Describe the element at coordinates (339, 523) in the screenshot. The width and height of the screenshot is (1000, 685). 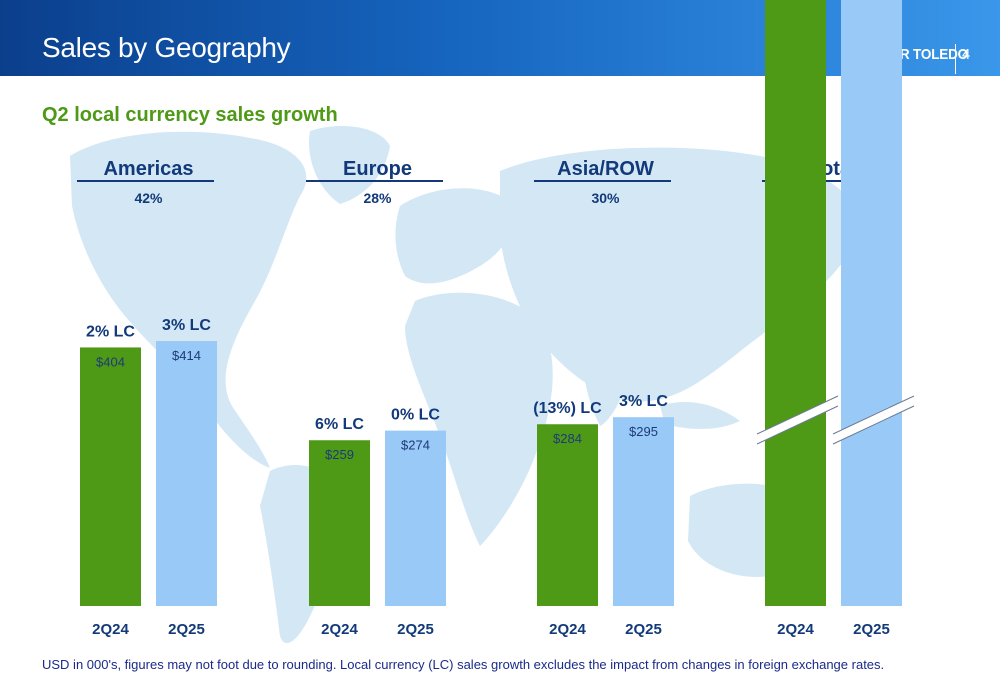
I see `bar-europe-2q24` at that location.